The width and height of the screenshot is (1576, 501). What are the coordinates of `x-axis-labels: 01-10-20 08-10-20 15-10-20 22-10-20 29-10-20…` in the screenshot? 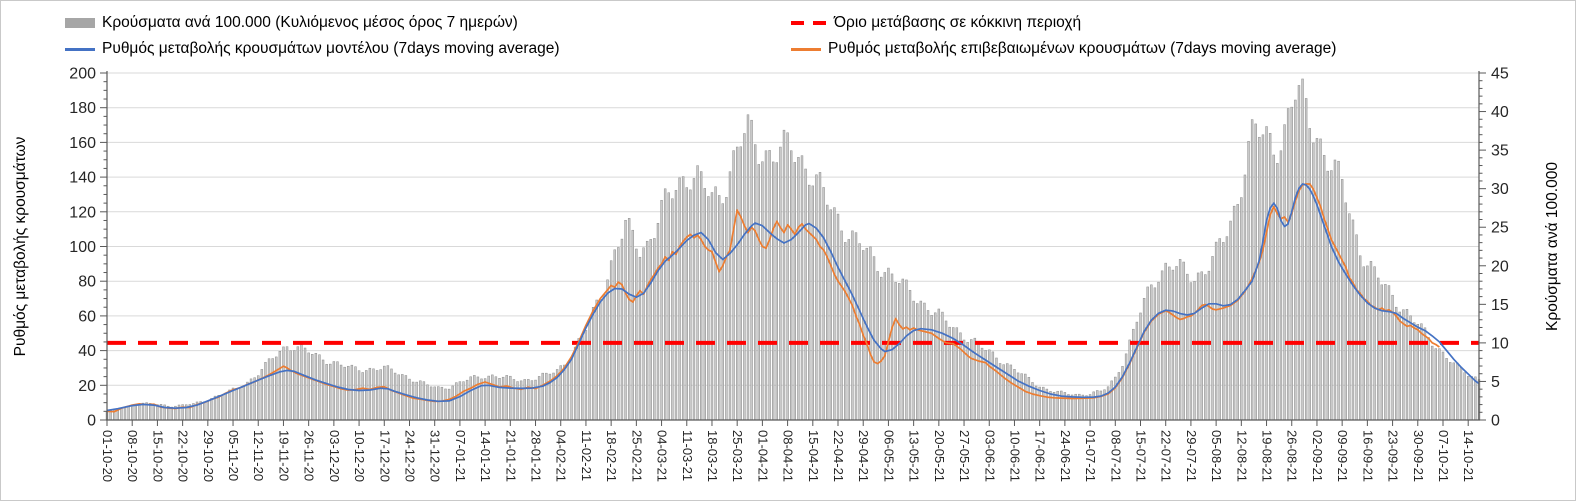 It's located at (788, 451).